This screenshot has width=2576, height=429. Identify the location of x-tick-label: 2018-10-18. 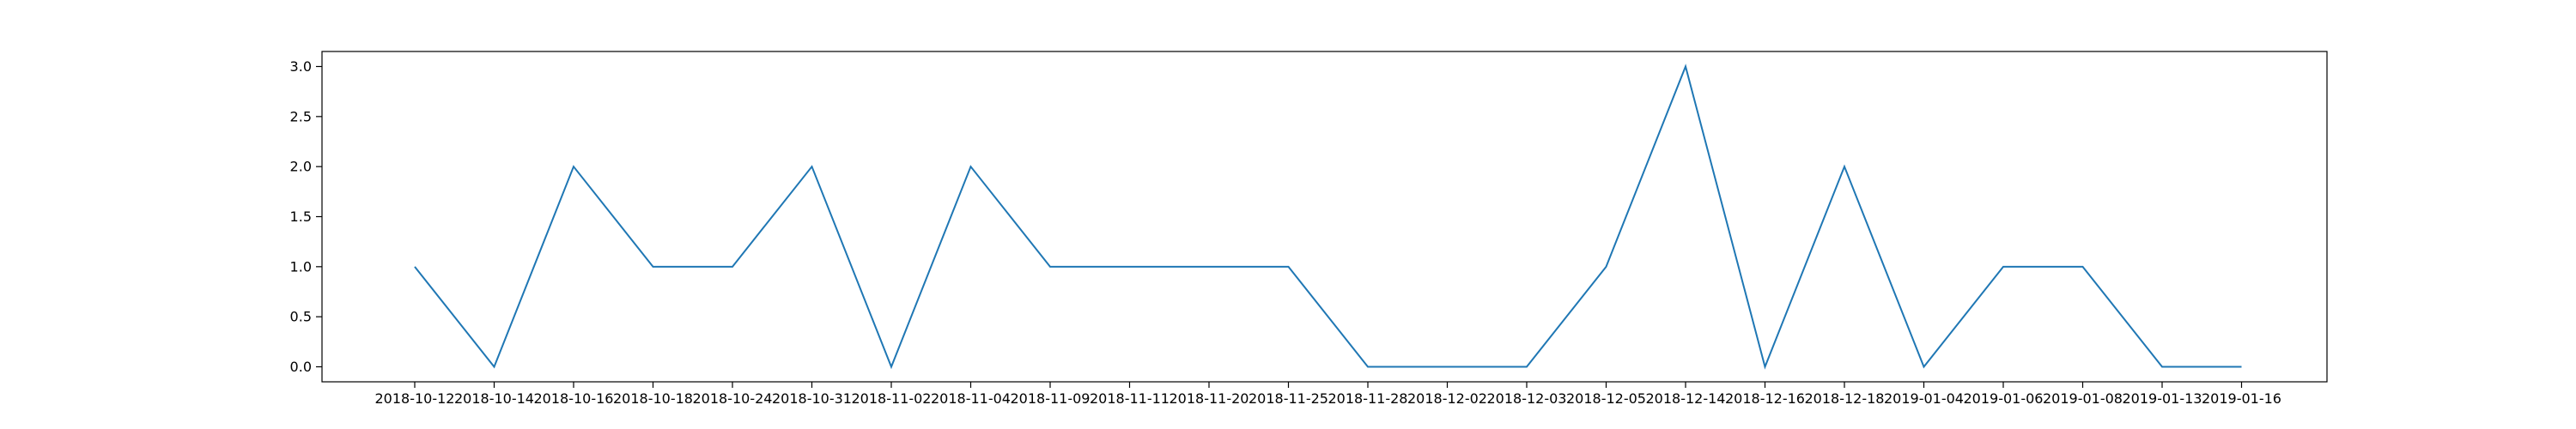
(653, 398).